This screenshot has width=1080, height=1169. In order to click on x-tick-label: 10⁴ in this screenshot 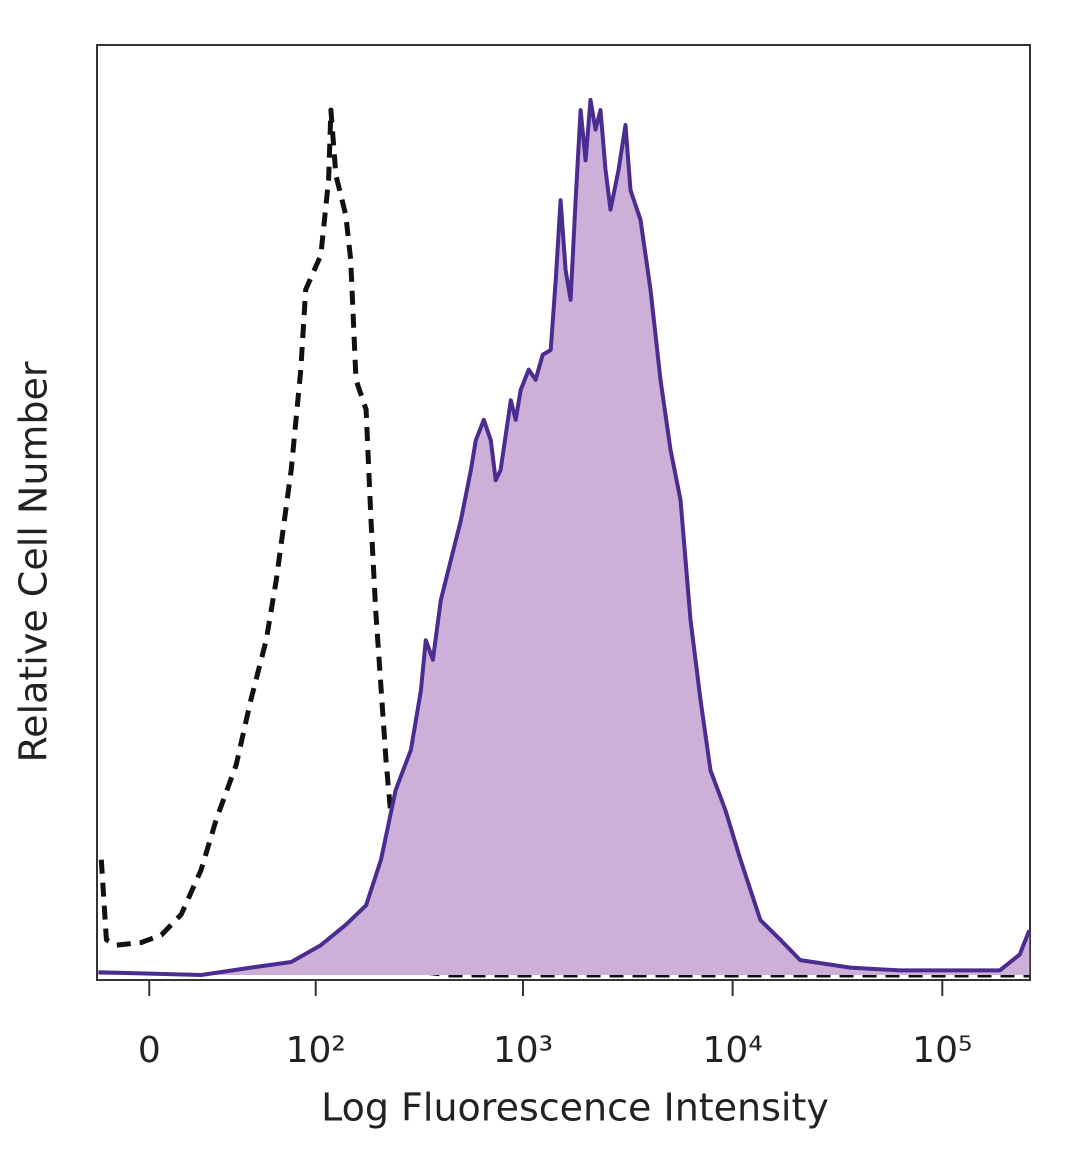, I will do `click(733, 1050)`.